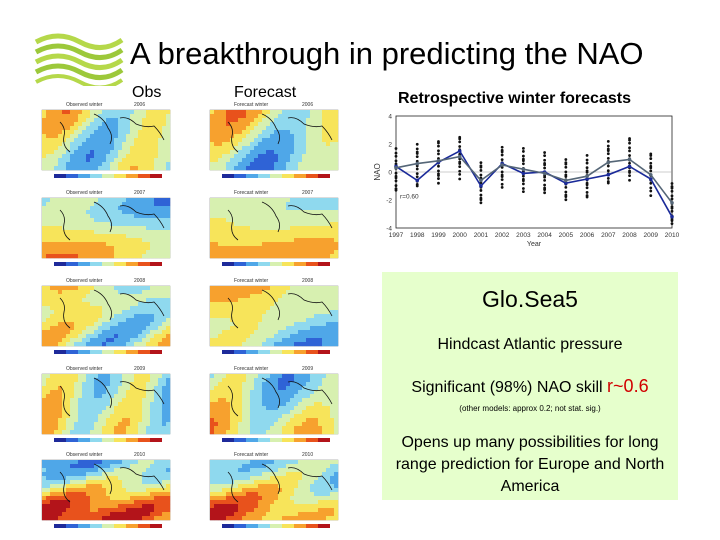  I want to click on x-tick-label: 2007, so click(608, 235).